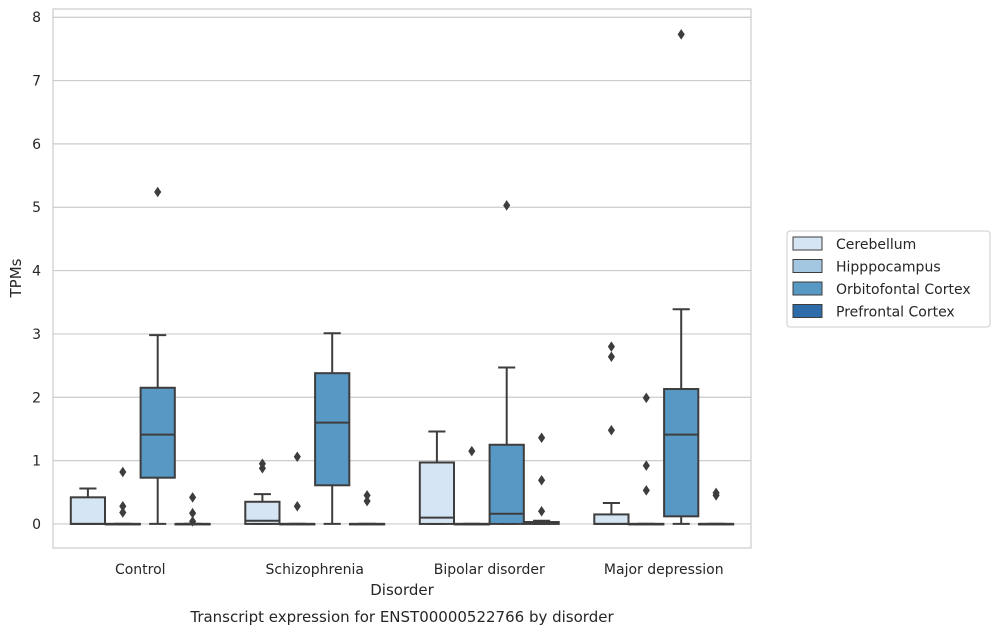 The image size is (999, 634). I want to click on legend-label: Prefrontal Cortex, so click(895, 313).